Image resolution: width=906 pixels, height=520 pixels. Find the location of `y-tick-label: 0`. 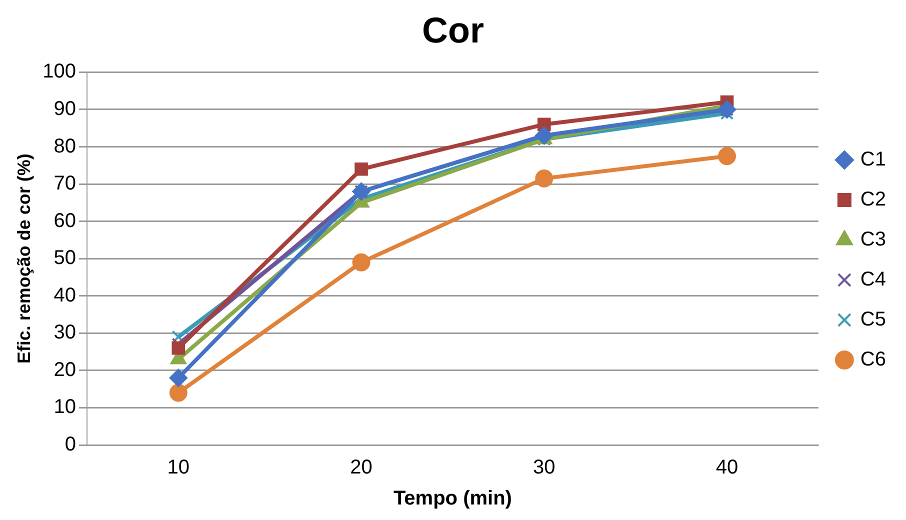

y-tick-label: 0 is located at coordinates (70, 445).